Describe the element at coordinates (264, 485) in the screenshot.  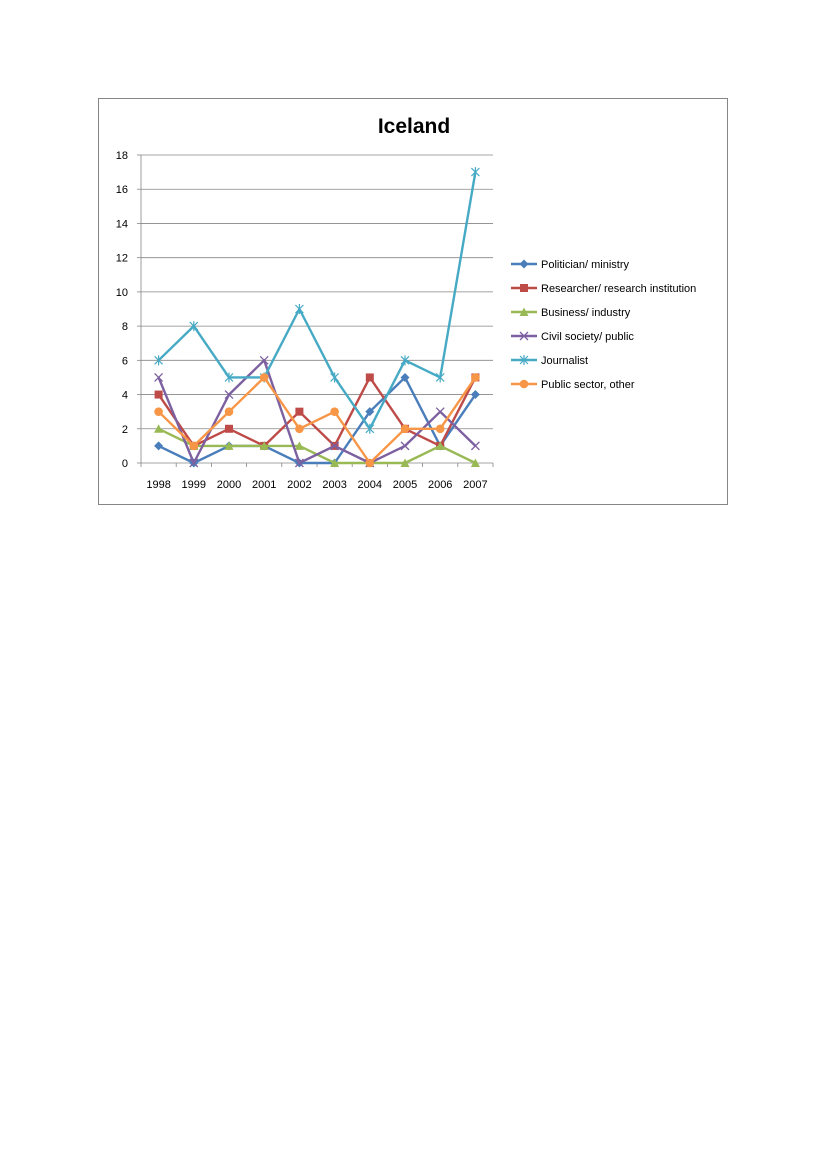
I see `x-tick-label: 2001` at that location.